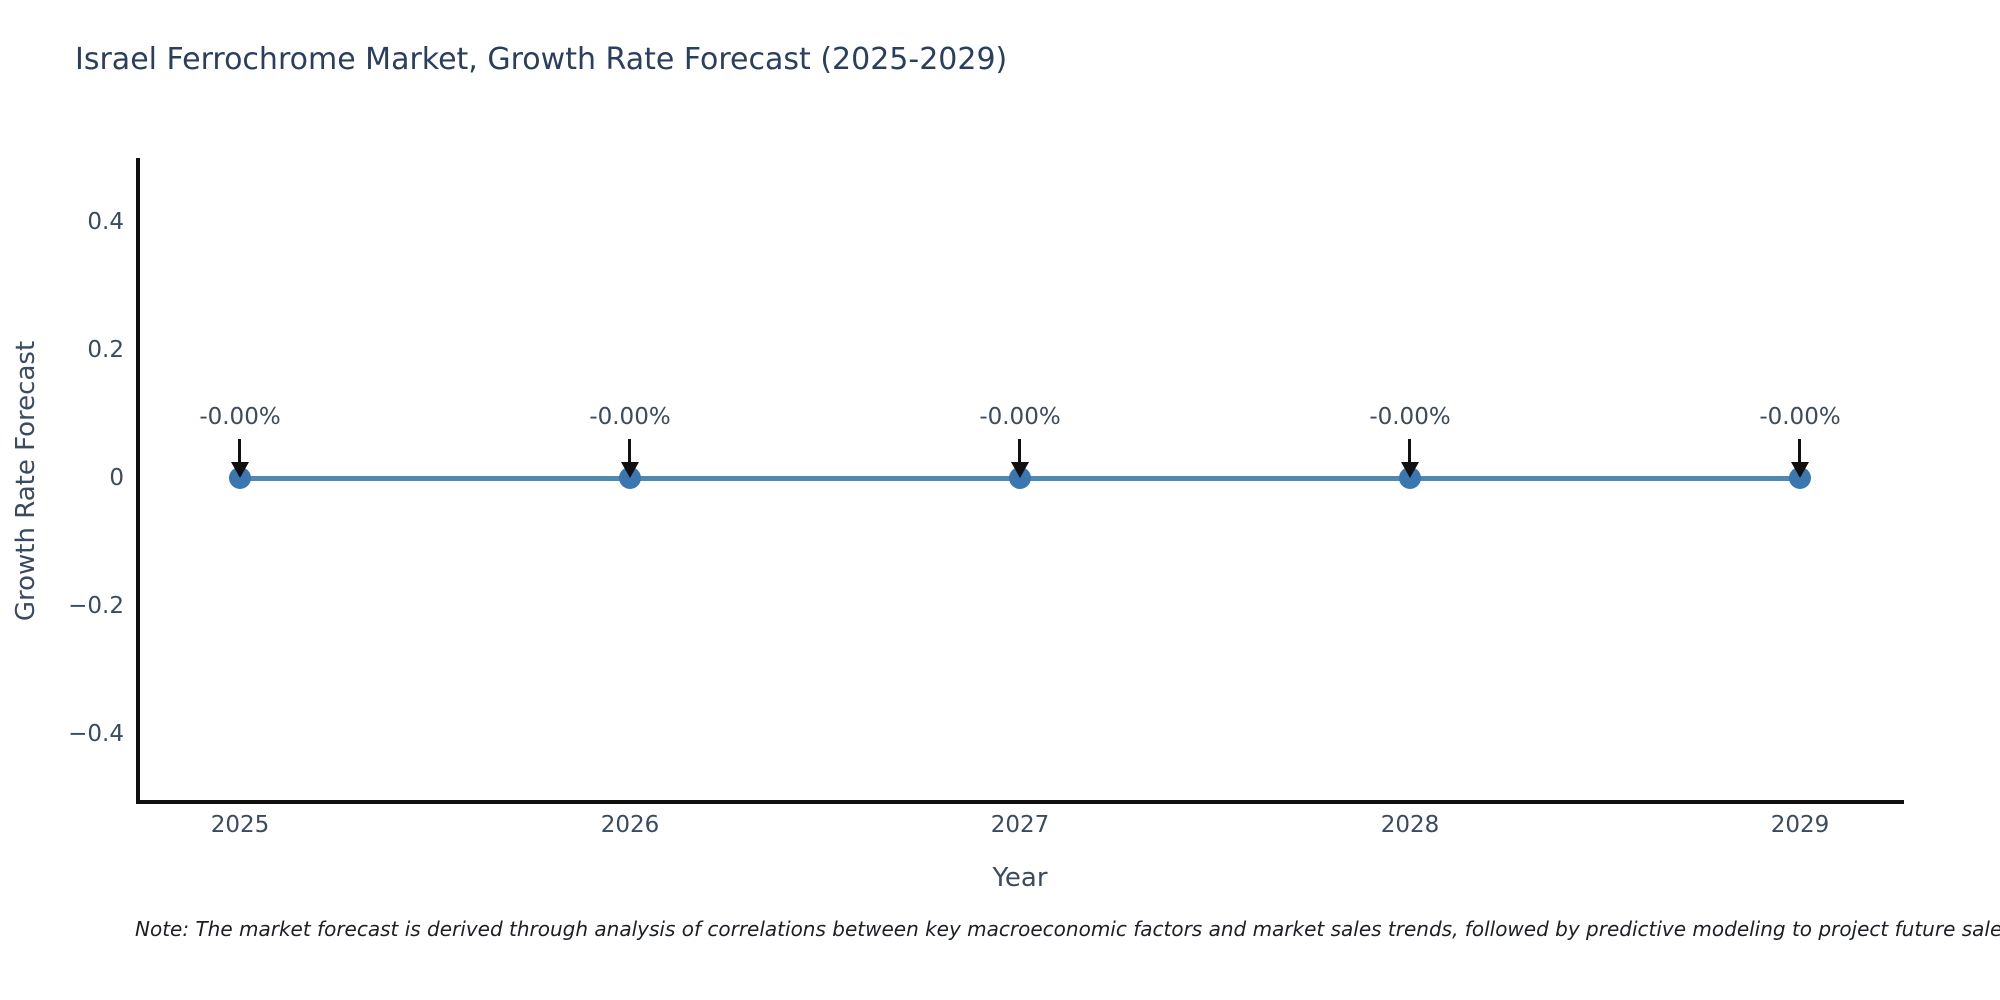 The height and width of the screenshot is (1000, 2000). I want to click on x-tick-label-2025: 2025, so click(240, 825).